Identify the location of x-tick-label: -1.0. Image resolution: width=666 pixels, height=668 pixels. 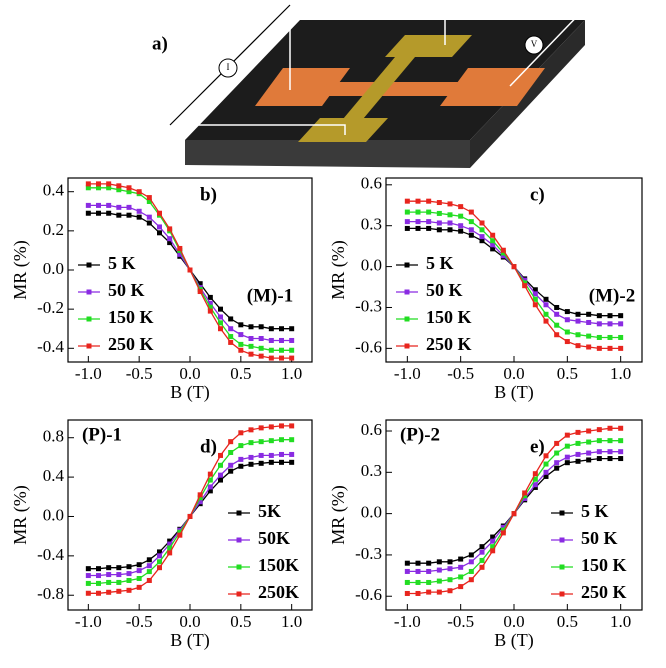
(88, 621).